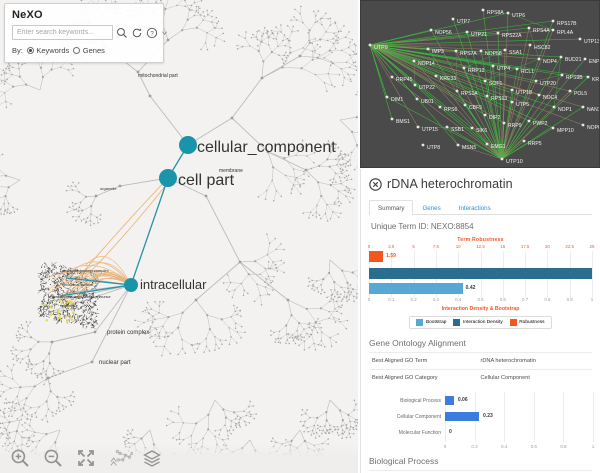 The width and height of the screenshot is (600, 473). What do you see at coordinates (231, 171) in the screenshot?
I see `tree-node-label: membrane` at bounding box center [231, 171].